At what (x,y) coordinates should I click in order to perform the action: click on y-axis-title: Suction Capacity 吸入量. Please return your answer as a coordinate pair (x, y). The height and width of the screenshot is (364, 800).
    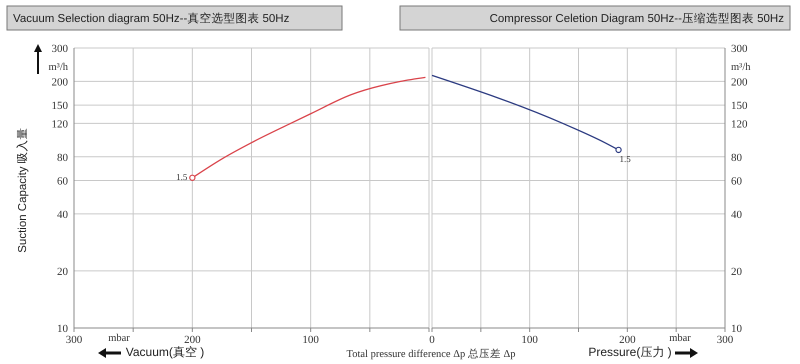
    Looking at the image, I should click on (22, 190).